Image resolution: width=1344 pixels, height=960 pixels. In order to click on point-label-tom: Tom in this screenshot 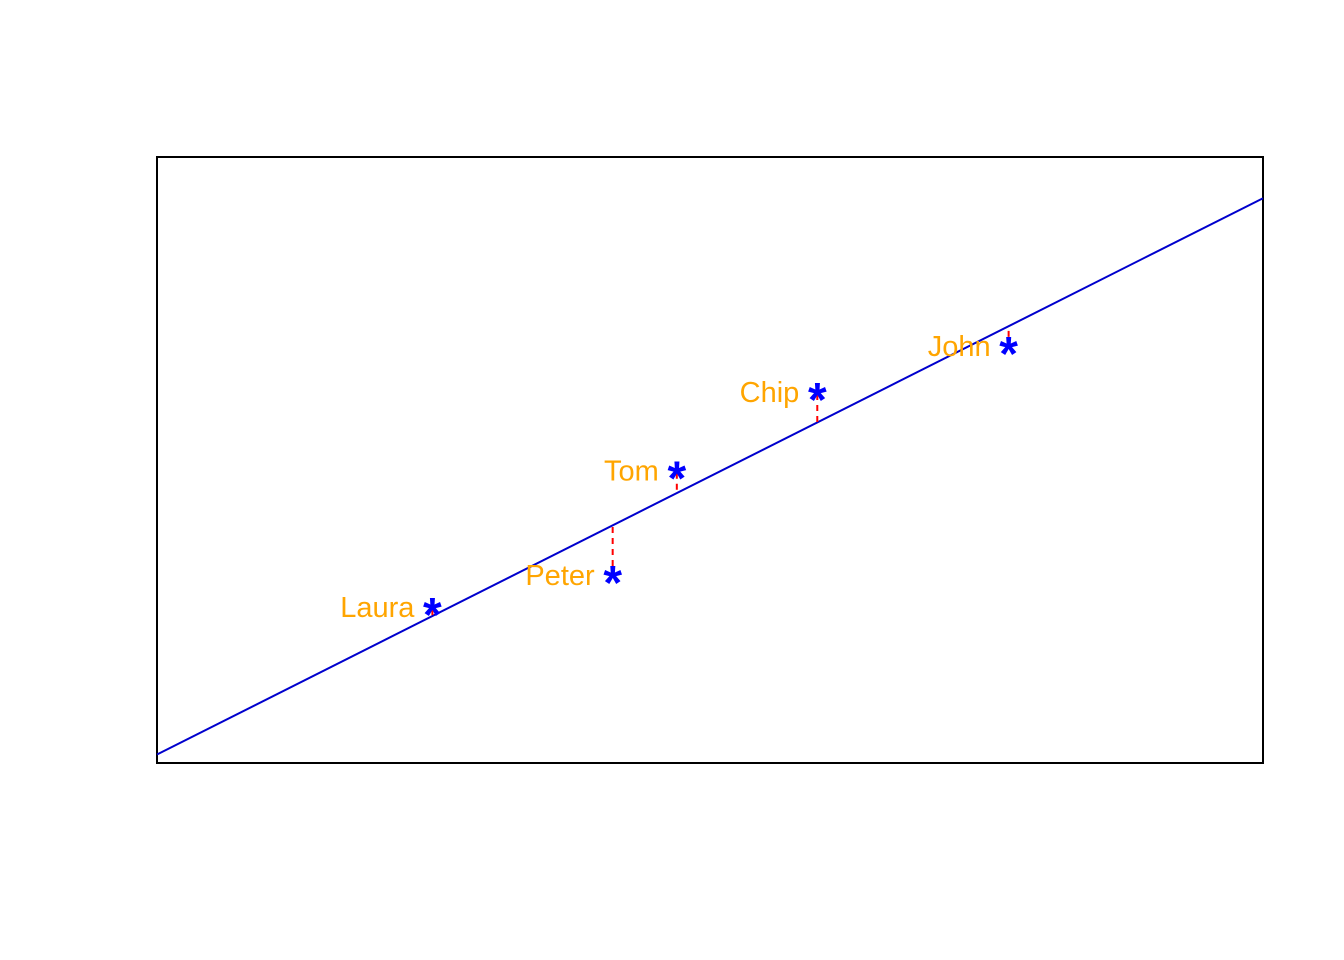, I will do `click(631, 472)`.